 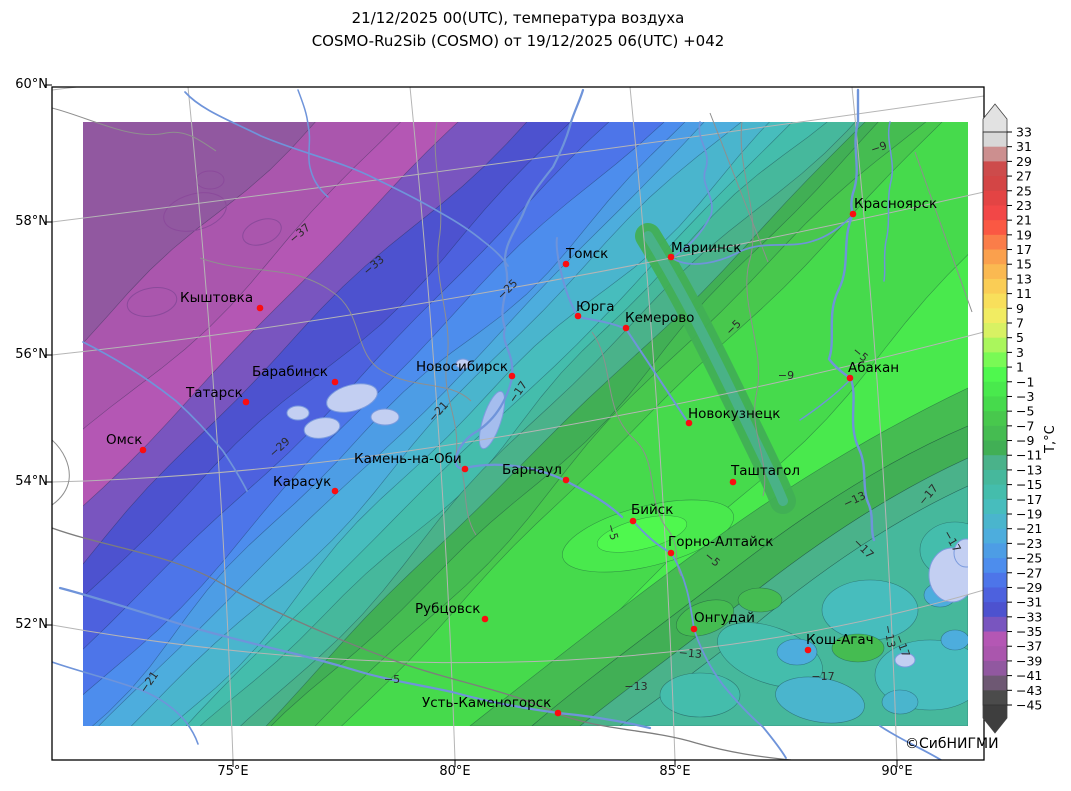 I want to click on city-label: Кемерово, so click(x=660, y=318).